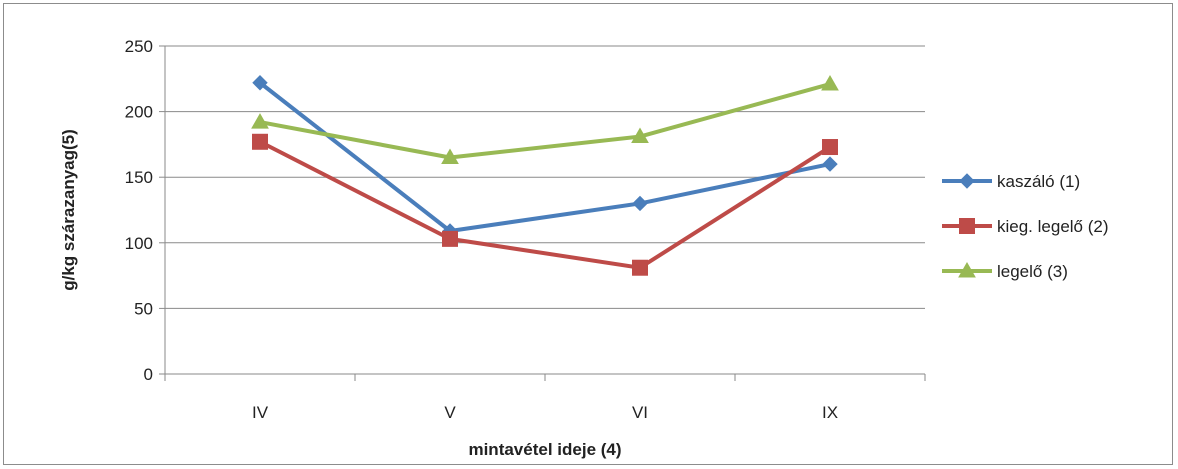  What do you see at coordinates (139, 177) in the screenshot?
I see `y-tick-label: 150` at bounding box center [139, 177].